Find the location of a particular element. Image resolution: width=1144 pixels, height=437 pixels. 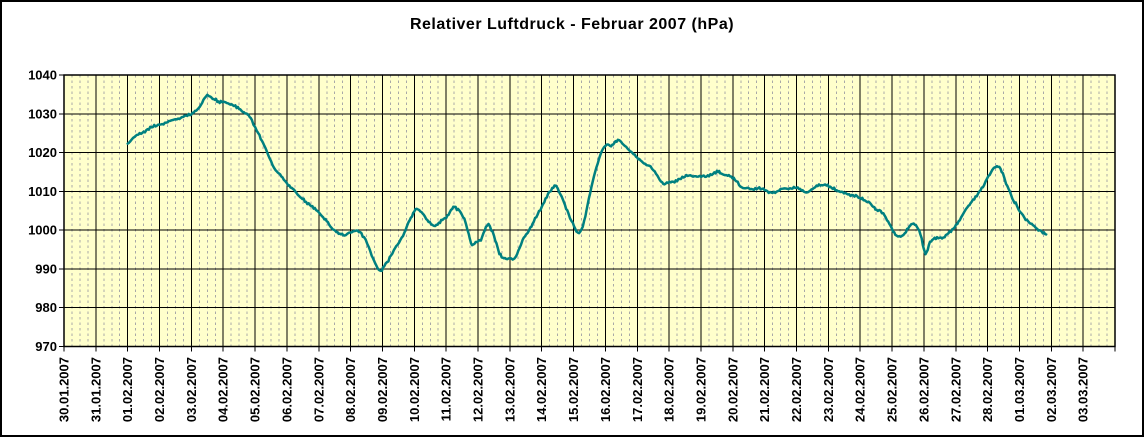

x-axis-label: 09.02.2007 is located at coordinates (382, 389).